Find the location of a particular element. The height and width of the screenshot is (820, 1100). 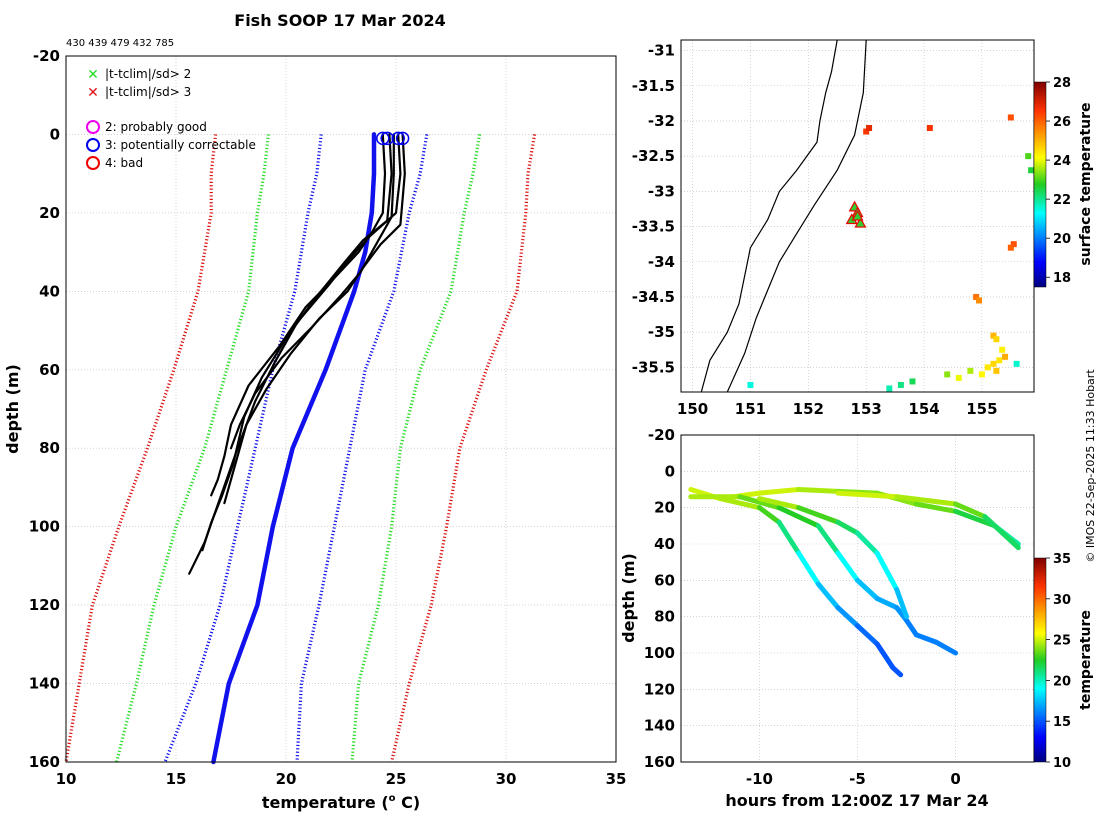

profile-ytick-label: 40 is located at coordinates (49, 291).